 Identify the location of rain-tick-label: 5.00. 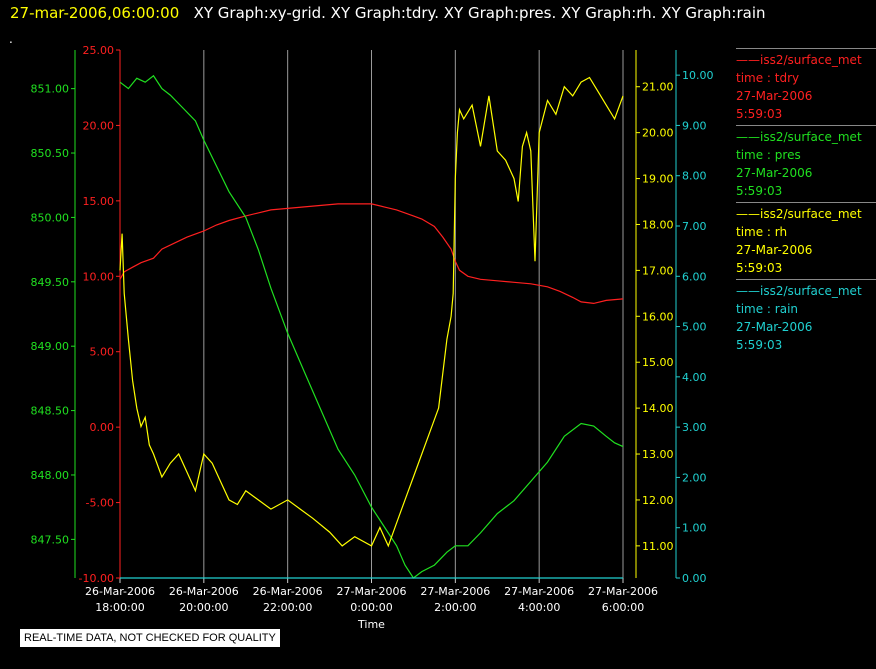
(694, 327).